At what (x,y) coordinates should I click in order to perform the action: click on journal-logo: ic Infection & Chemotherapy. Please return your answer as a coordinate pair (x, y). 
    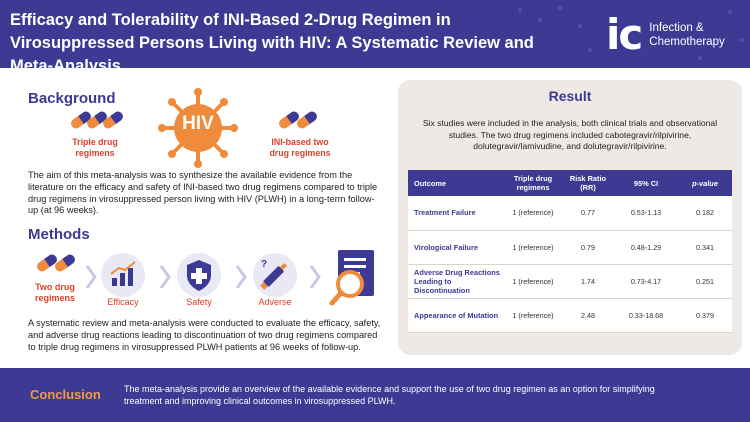
    Looking at the image, I should click on (665, 35).